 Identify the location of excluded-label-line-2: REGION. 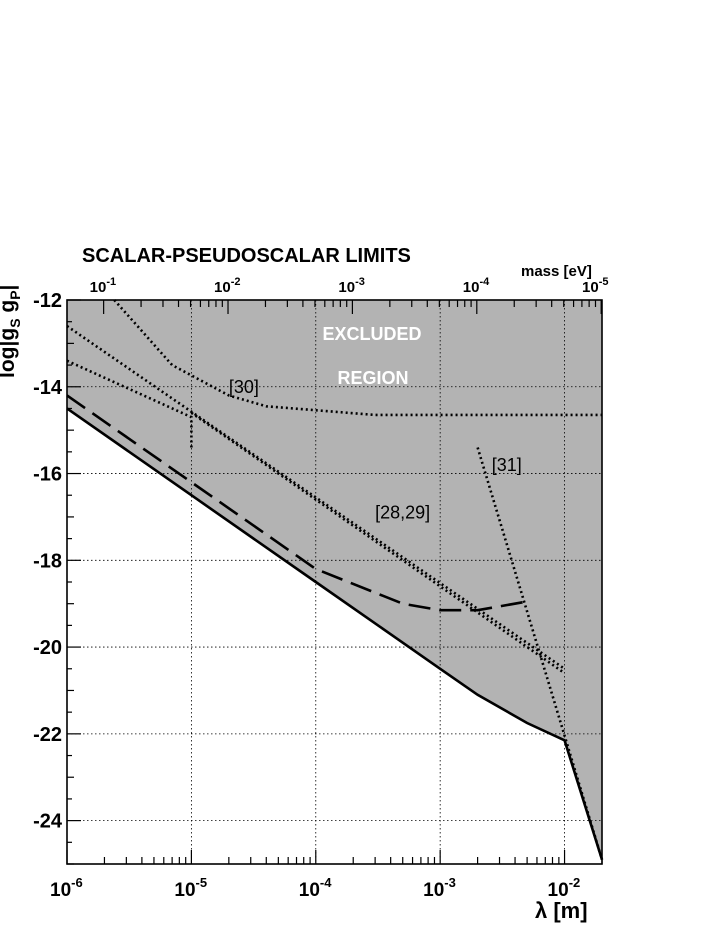
(372, 378).